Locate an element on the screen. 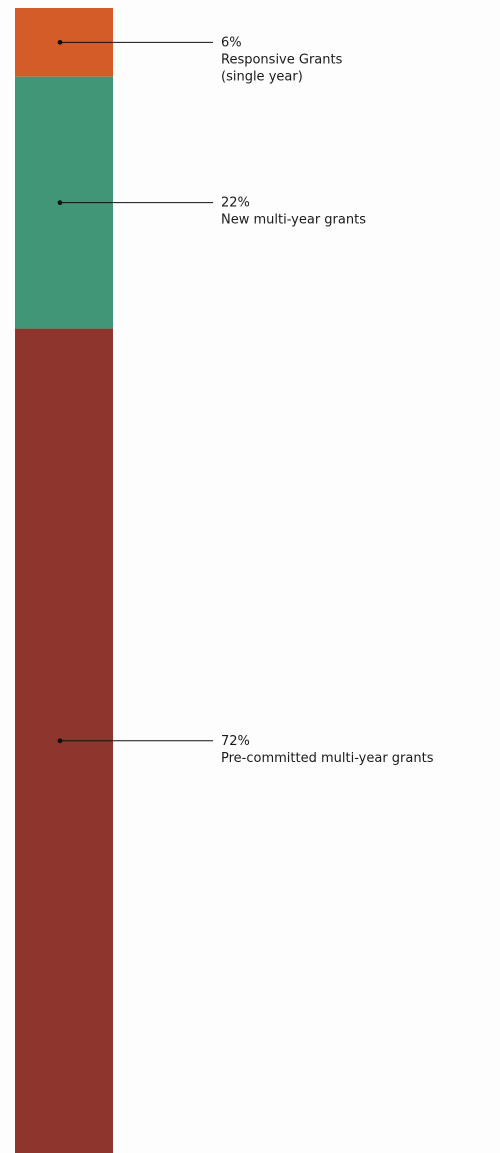 This screenshot has height=1153, width=500. category-label-0-line-0: Responsive Grants is located at coordinates (282, 59).